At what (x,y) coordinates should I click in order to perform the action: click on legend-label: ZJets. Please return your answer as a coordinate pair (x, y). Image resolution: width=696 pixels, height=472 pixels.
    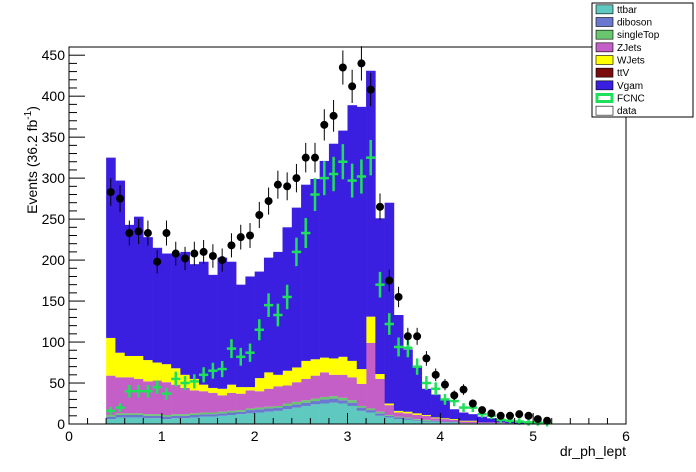
    Looking at the image, I should click on (629, 48).